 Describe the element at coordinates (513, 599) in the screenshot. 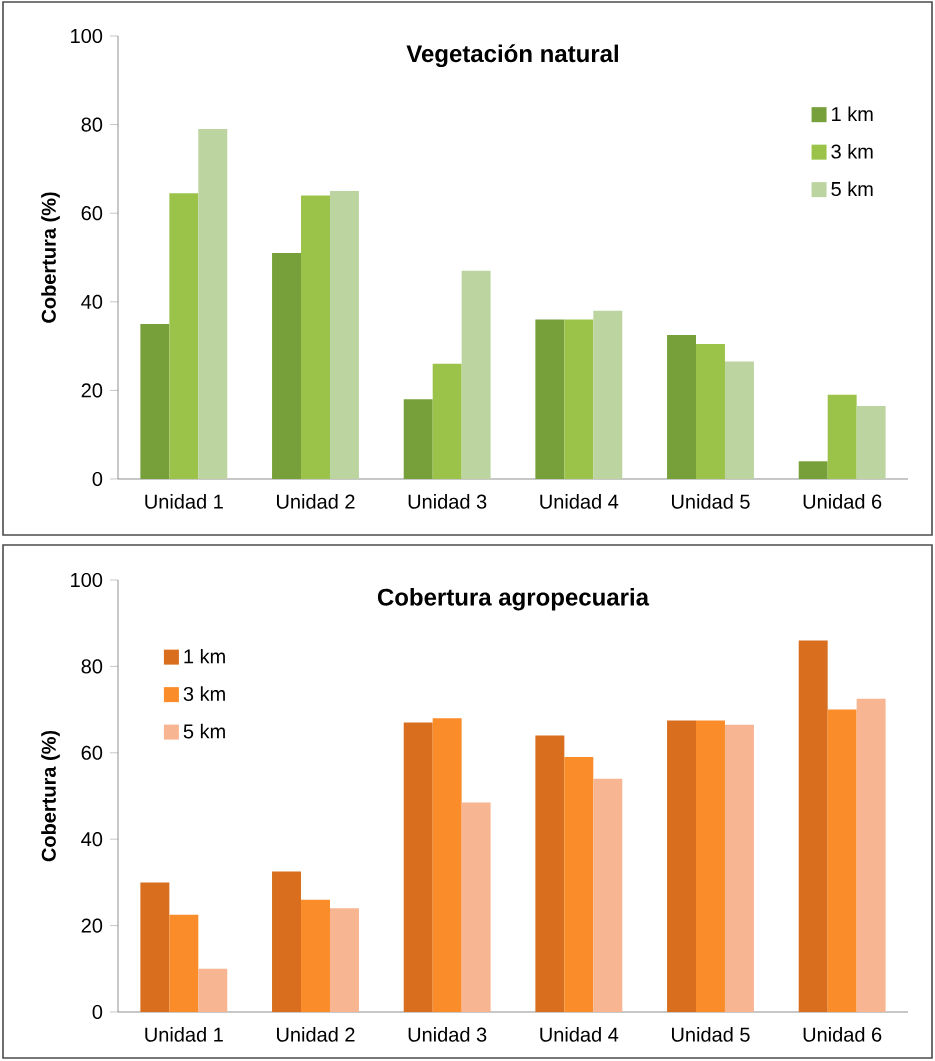

I see `chart-title: Cobertura agropecuaria` at that location.